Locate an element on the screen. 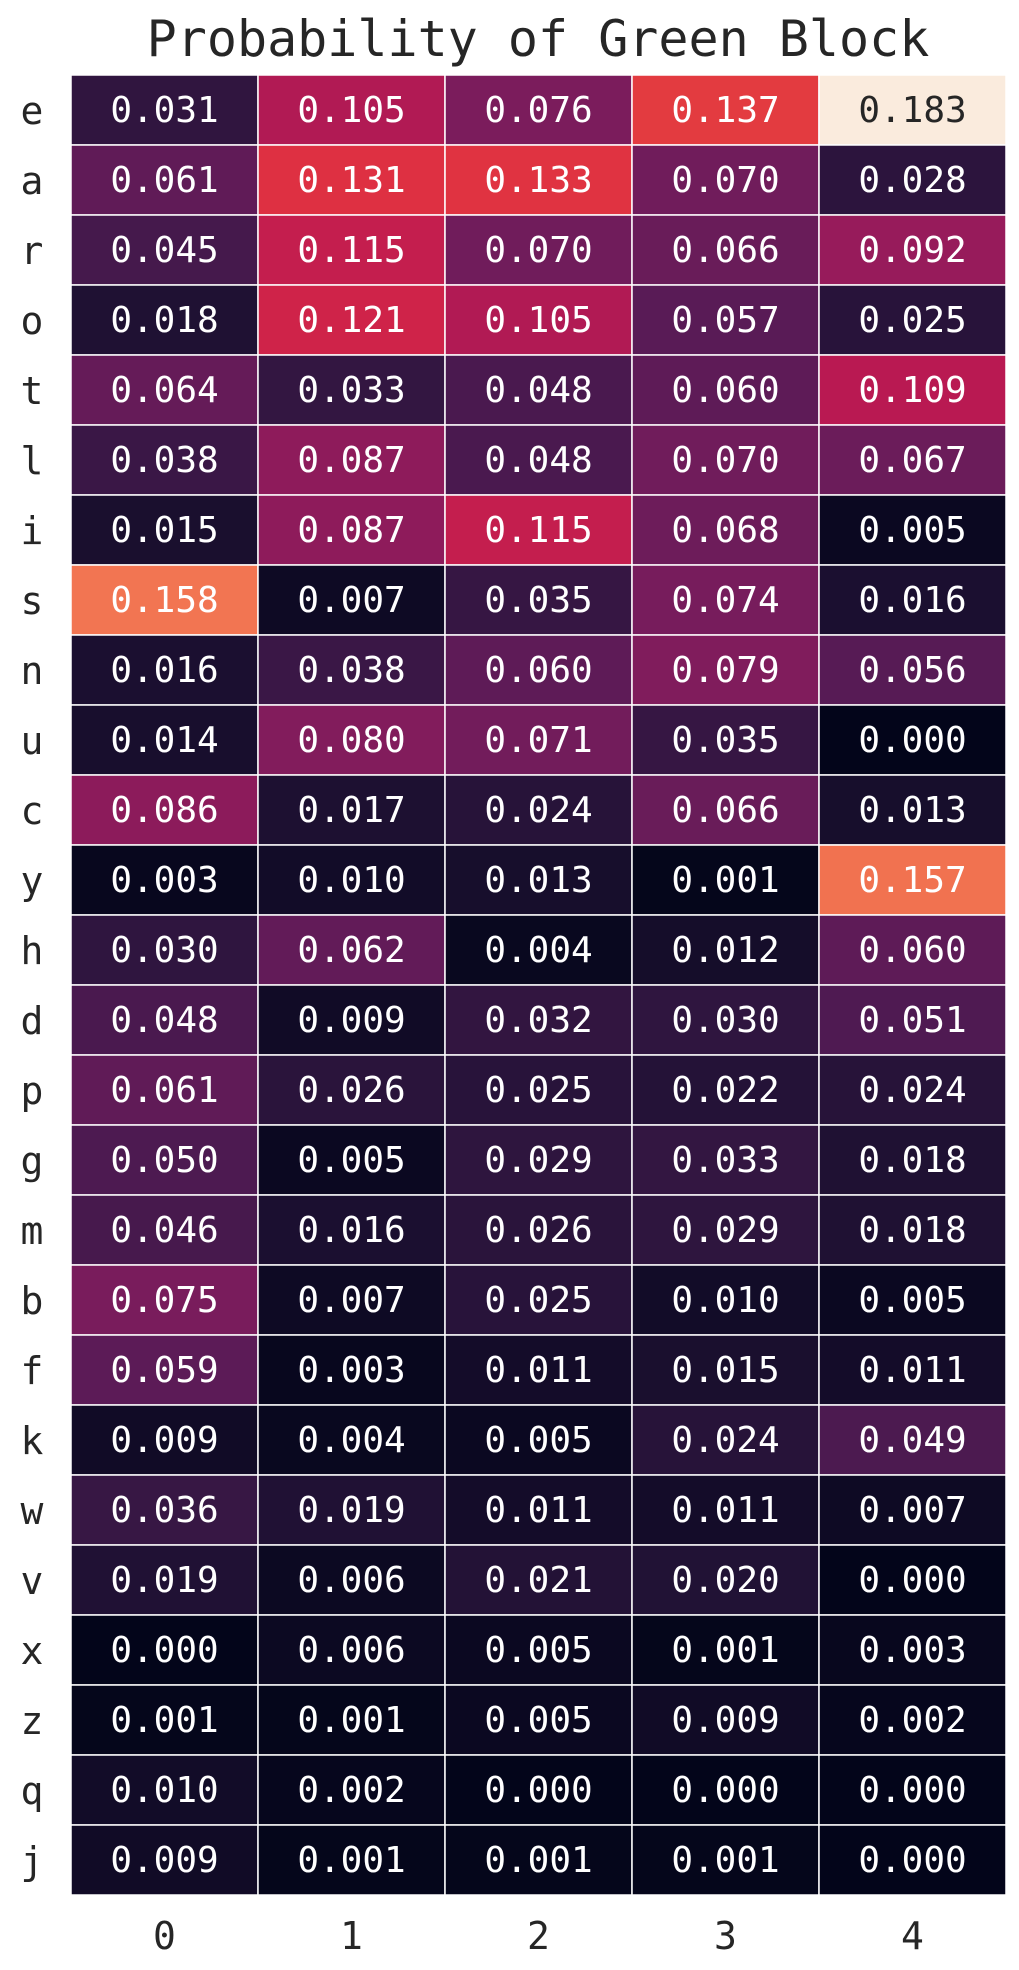 The width and height of the screenshot is (1019, 1970). cell-value-label: 0.068 is located at coordinates (725, 530).